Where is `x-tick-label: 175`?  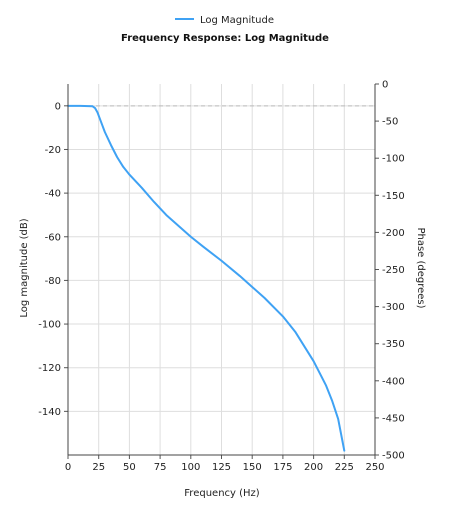
x-tick-label: 175 is located at coordinates (282, 467).